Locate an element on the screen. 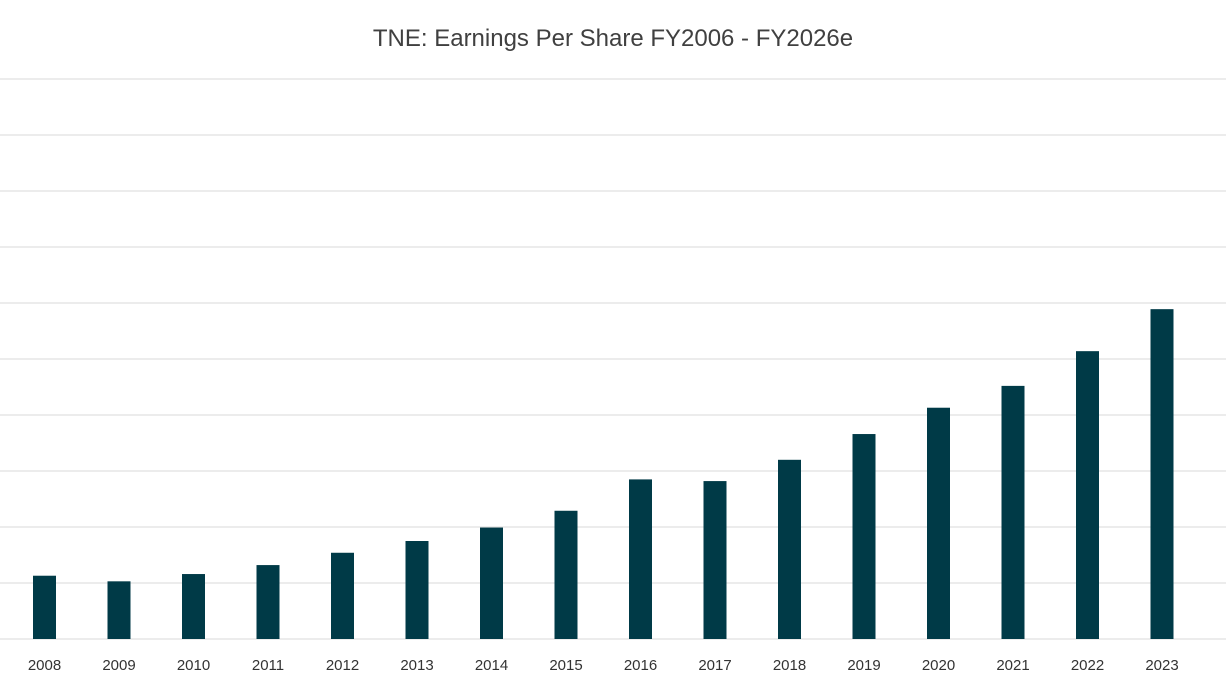 This screenshot has width=1226, height=690. x-tick-label-2014: 2014 is located at coordinates (491, 665).